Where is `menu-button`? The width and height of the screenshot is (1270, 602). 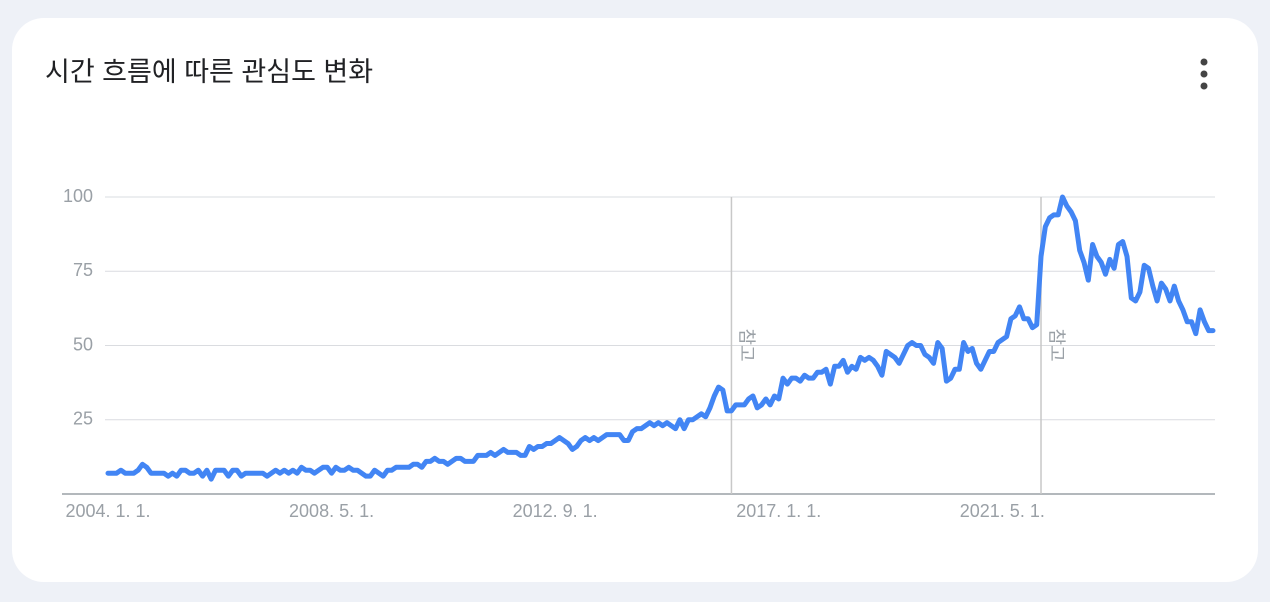 menu-button is located at coordinates (1204, 74).